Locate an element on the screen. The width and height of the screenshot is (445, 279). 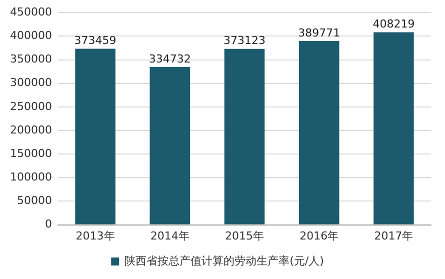
y-tick-label: 250000 is located at coordinates (31, 106).